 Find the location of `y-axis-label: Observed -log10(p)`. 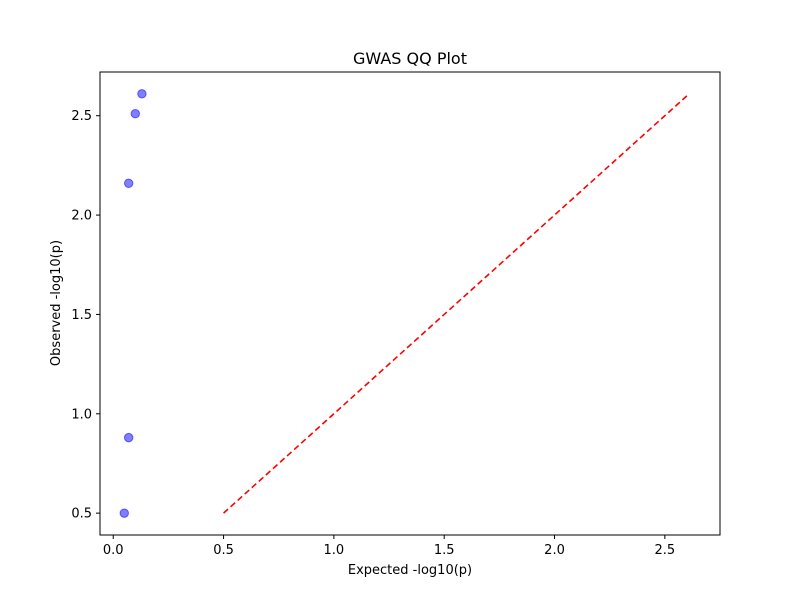

y-axis-label: Observed -log10(p) is located at coordinates (56, 303).